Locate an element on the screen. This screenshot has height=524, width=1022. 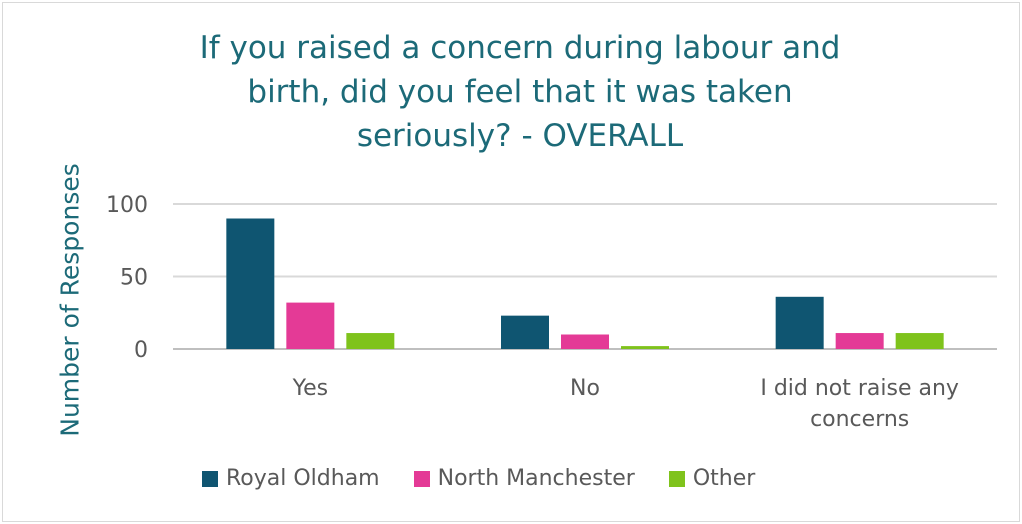
legend-item-series-0: Royal Oldham is located at coordinates (291, 478).